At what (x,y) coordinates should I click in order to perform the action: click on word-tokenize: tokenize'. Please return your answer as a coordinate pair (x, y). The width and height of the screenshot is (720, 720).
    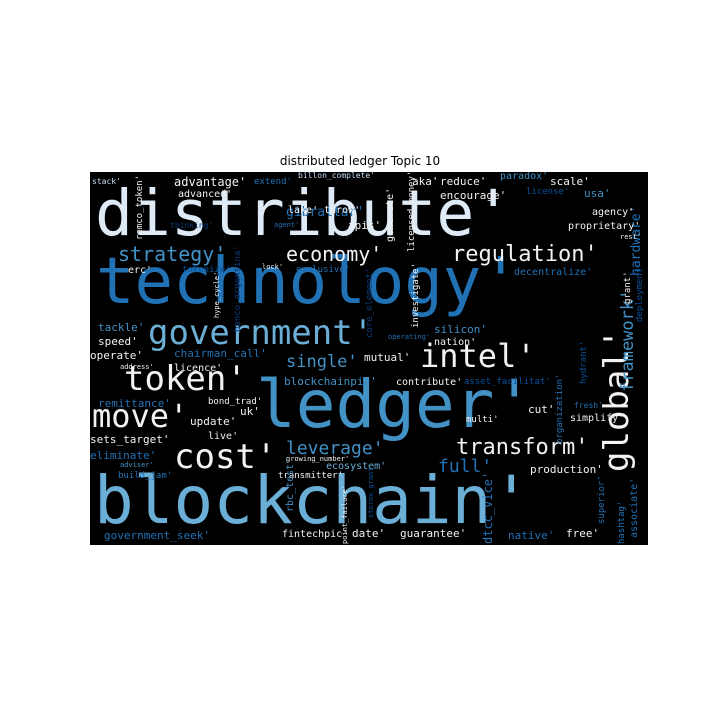
    Looking at the image, I should click on (206, 270).